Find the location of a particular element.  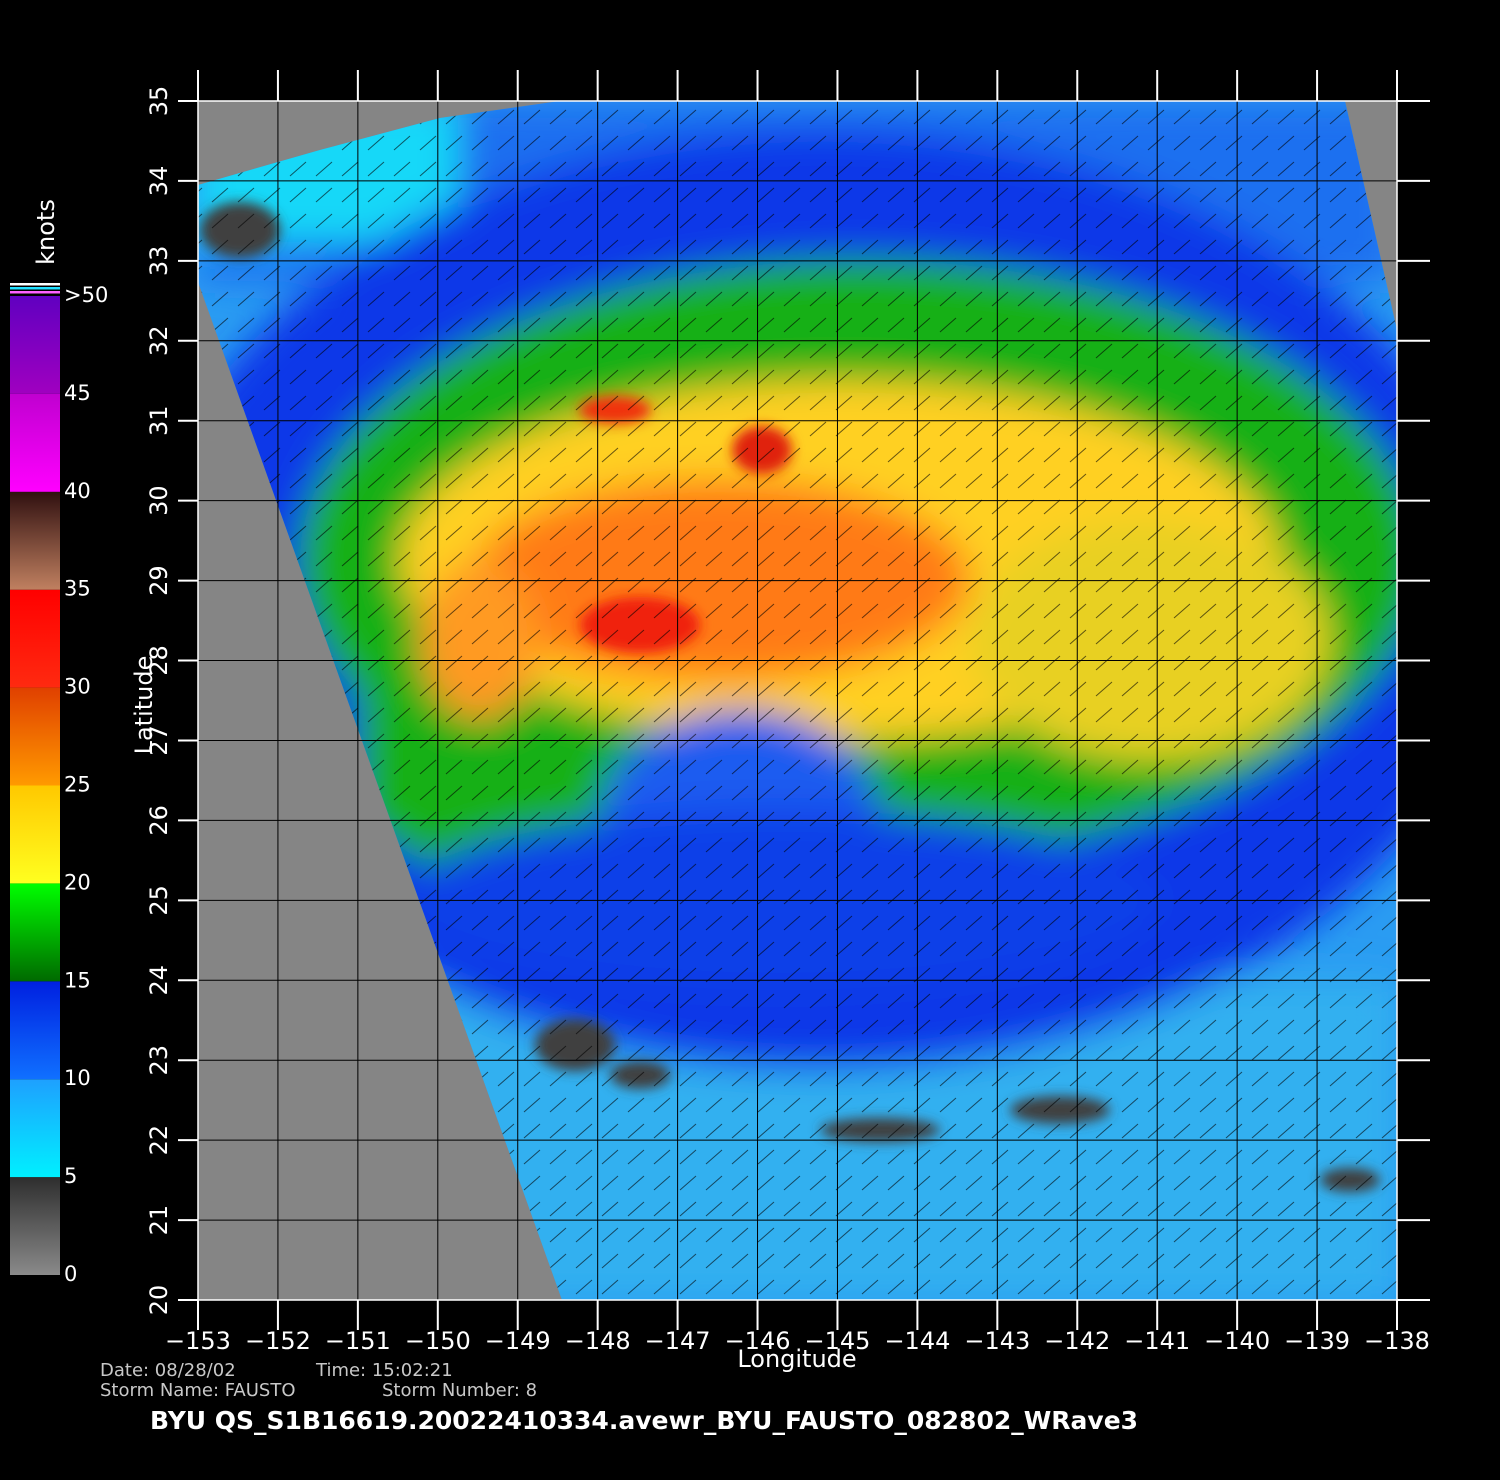

y-tick-label: 20 is located at coordinates (159, 1300).